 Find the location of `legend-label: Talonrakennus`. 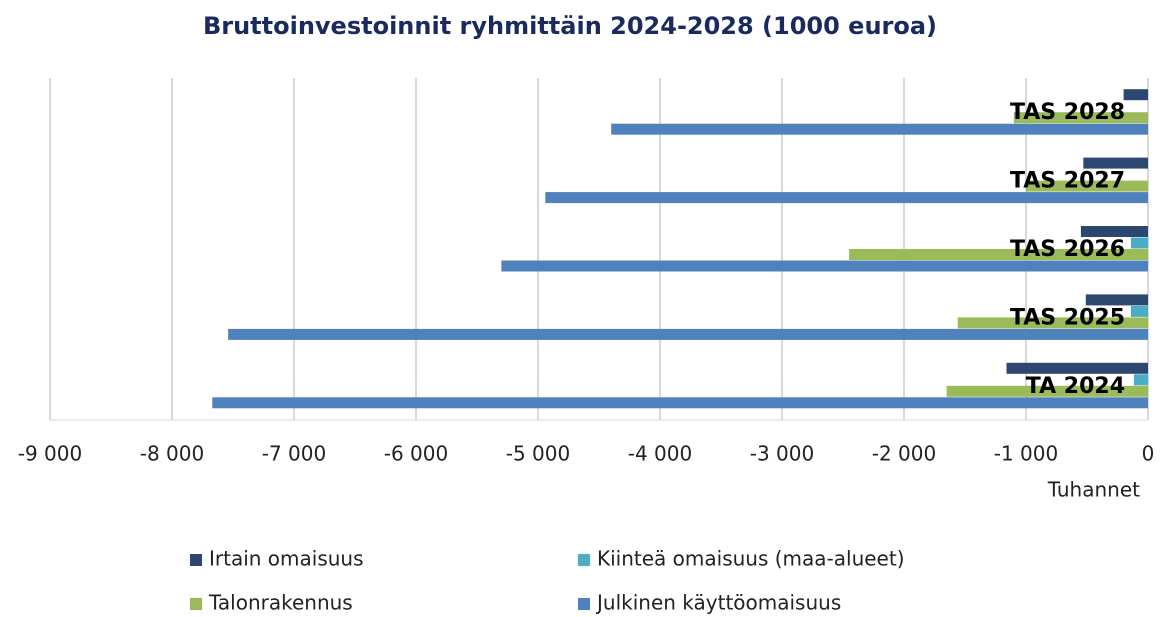

legend-label: Talonrakennus is located at coordinates (280, 603).